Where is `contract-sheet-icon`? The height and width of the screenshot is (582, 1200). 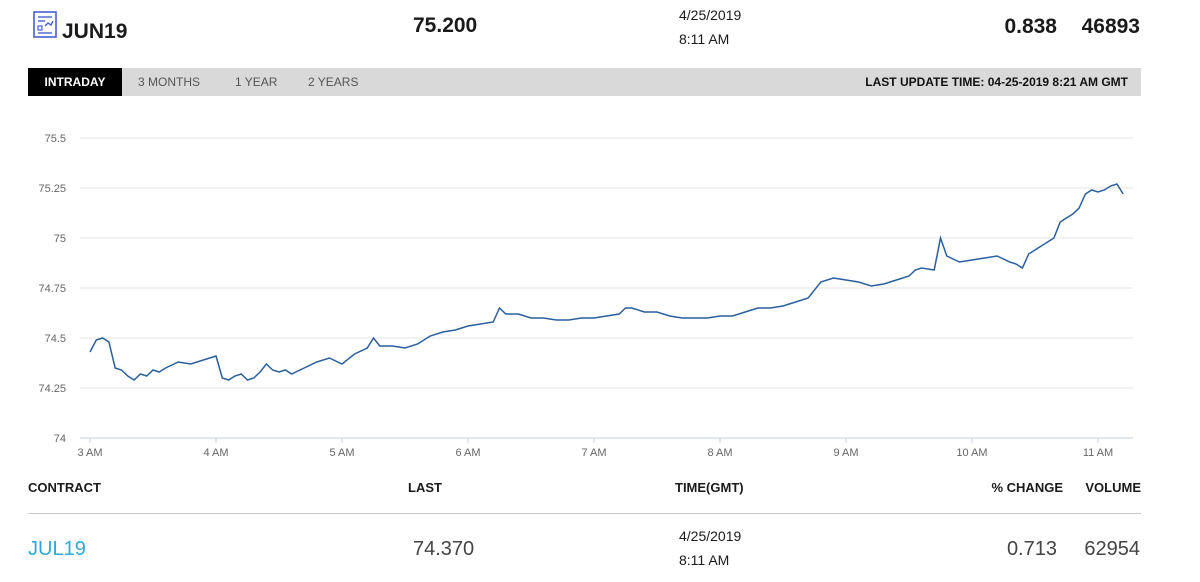
contract-sheet-icon is located at coordinates (45, 24).